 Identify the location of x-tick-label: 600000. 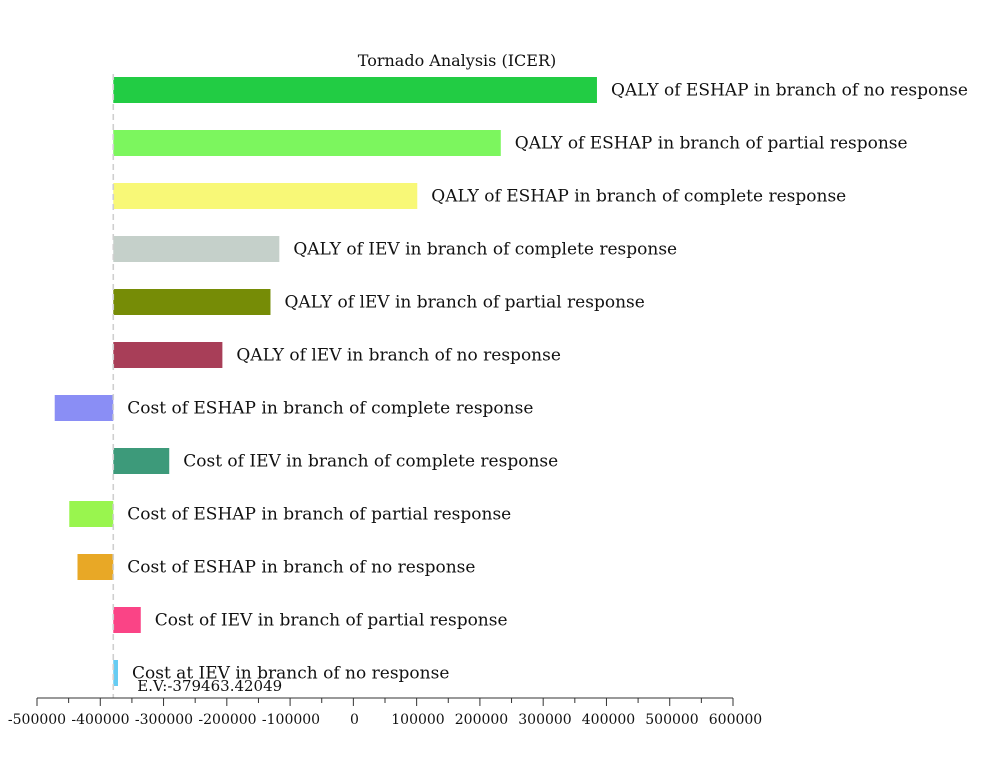
(735, 720).